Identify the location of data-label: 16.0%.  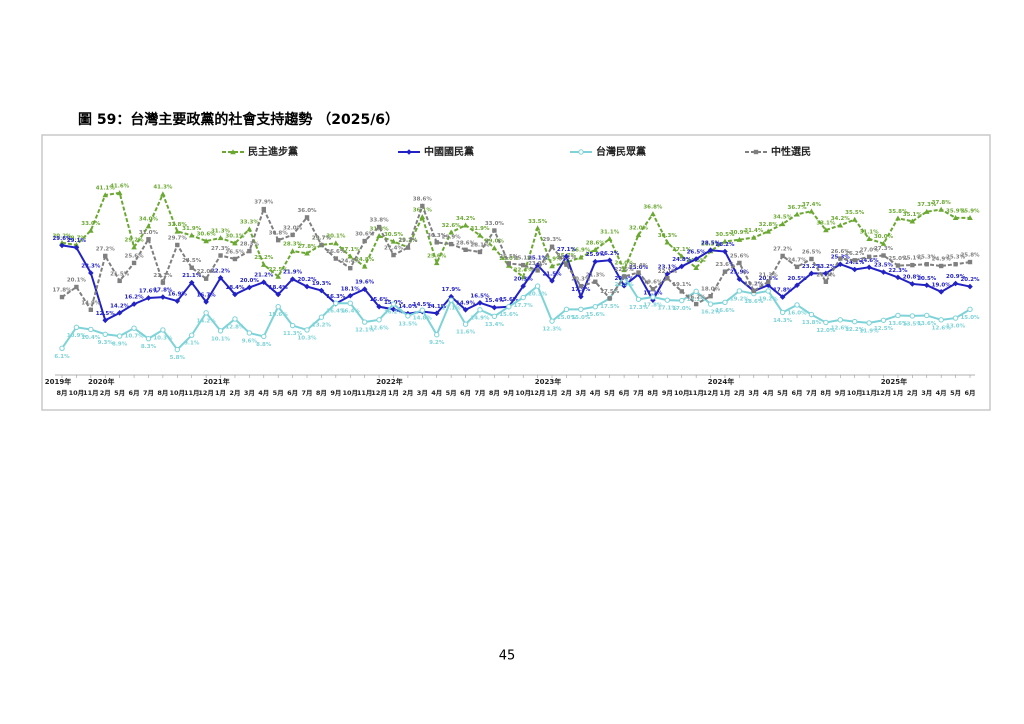
(798, 313).